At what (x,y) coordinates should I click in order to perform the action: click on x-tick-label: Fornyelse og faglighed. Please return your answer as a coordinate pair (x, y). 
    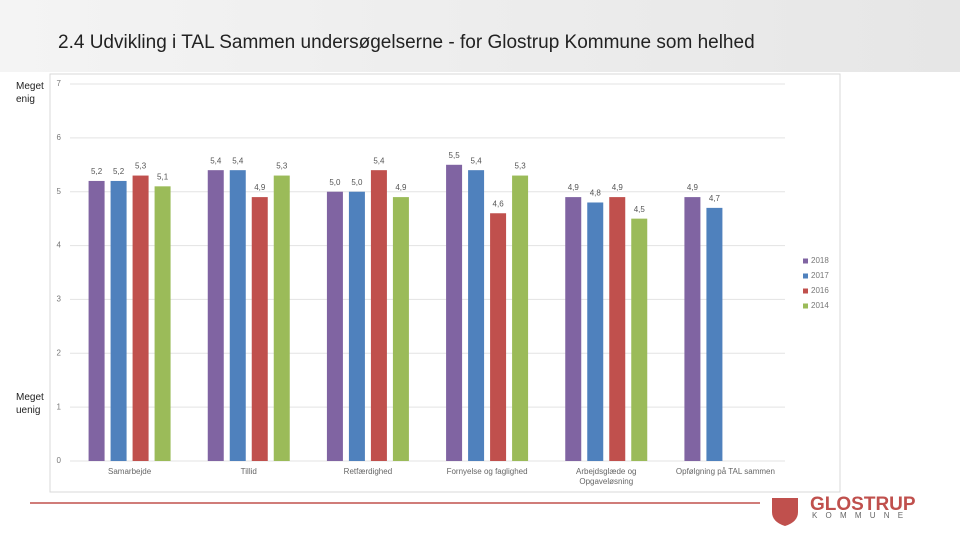
    Looking at the image, I should click on (487, 471).